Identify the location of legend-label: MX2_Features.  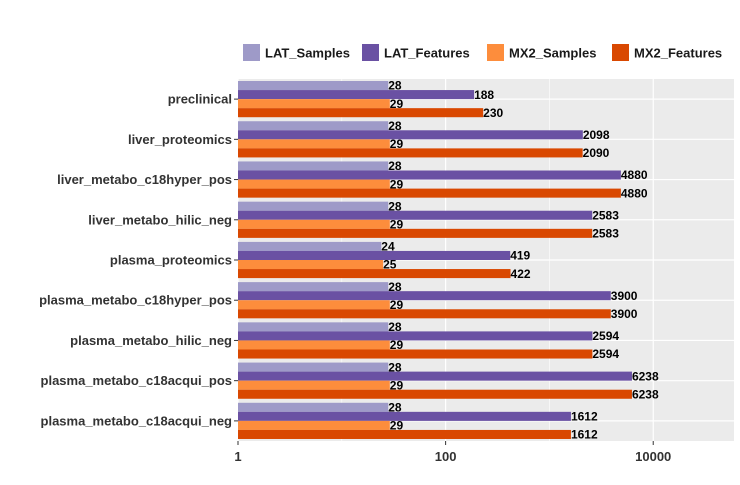
(678, 53).